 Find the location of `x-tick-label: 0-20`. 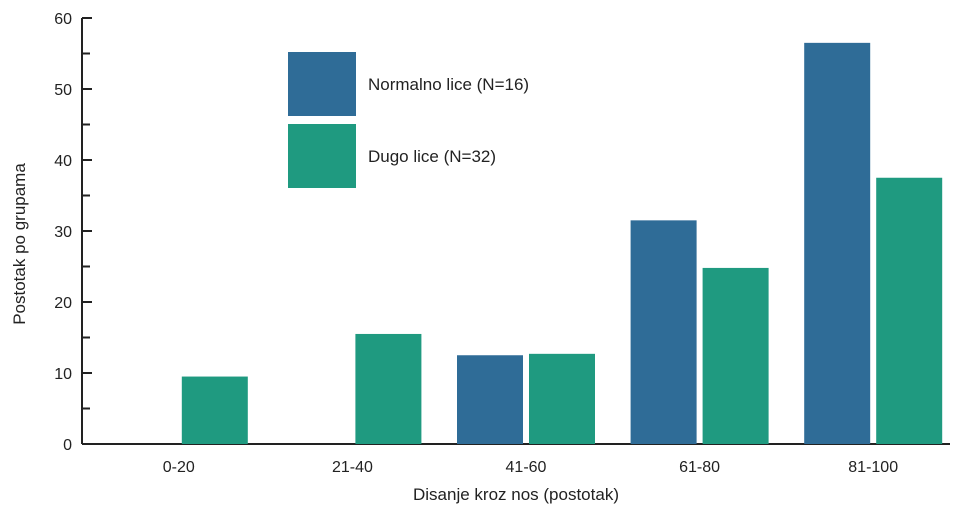

x-tick-label: 0-20 is located at coordinates (179, 467).